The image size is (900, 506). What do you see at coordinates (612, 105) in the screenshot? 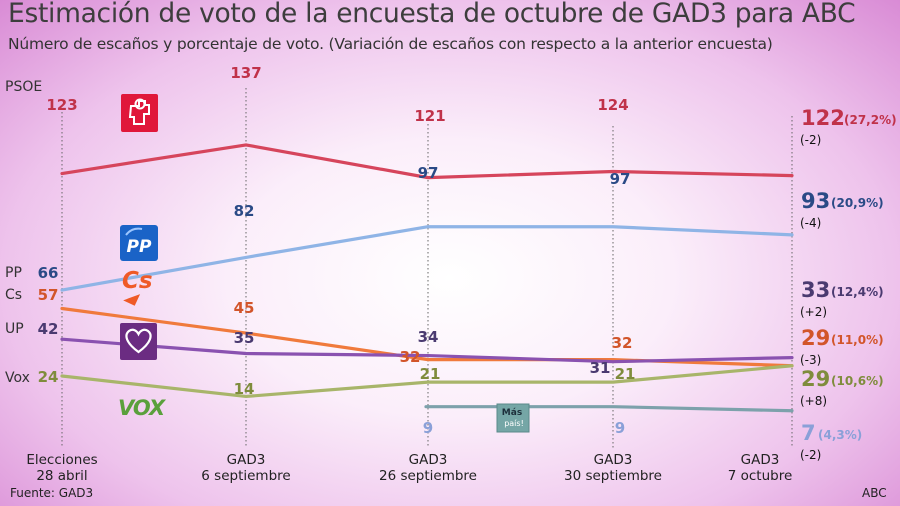
I see `data-label: 124` at bounding box center [612, 105].